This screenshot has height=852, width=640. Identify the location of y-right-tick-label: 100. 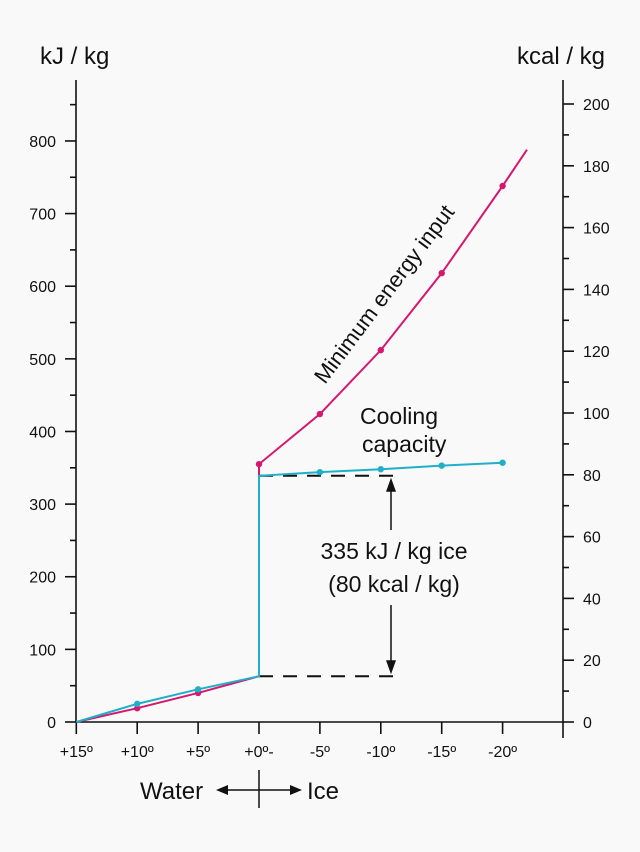
(596, 414).